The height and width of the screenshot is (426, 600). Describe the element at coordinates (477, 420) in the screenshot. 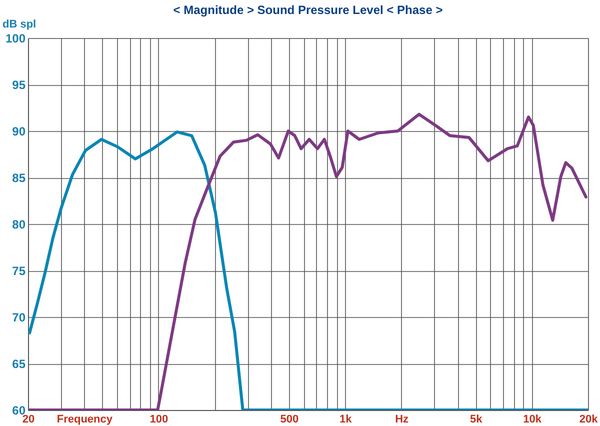

I see `x-tick-label: 5k` at that location.